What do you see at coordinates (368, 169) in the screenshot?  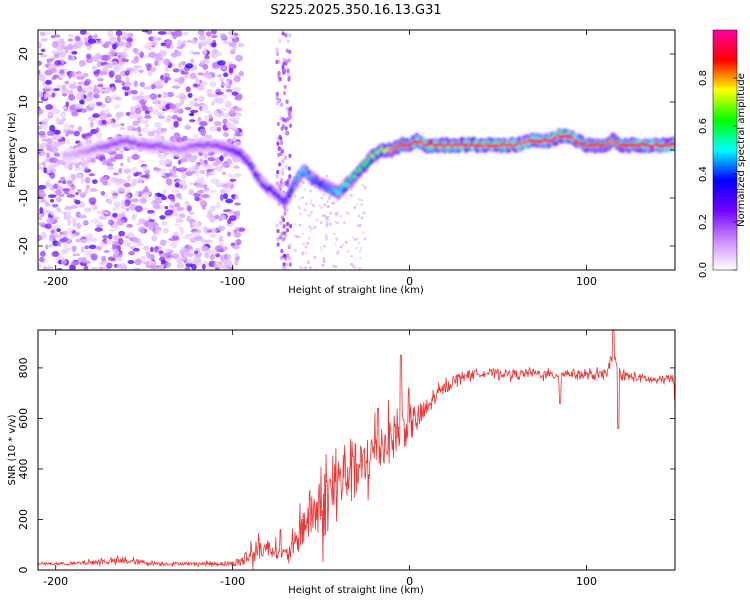 I see `spectrogram-ridge` at bounding box center [368, 169].